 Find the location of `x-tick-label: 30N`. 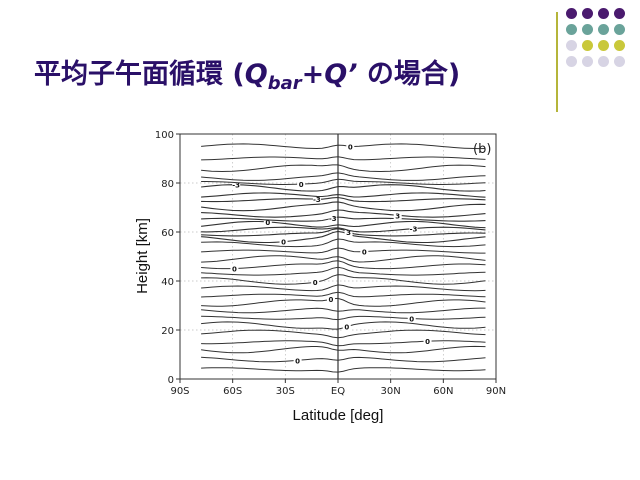

x-tick-label: 30N is located at coordinates (391, 391).